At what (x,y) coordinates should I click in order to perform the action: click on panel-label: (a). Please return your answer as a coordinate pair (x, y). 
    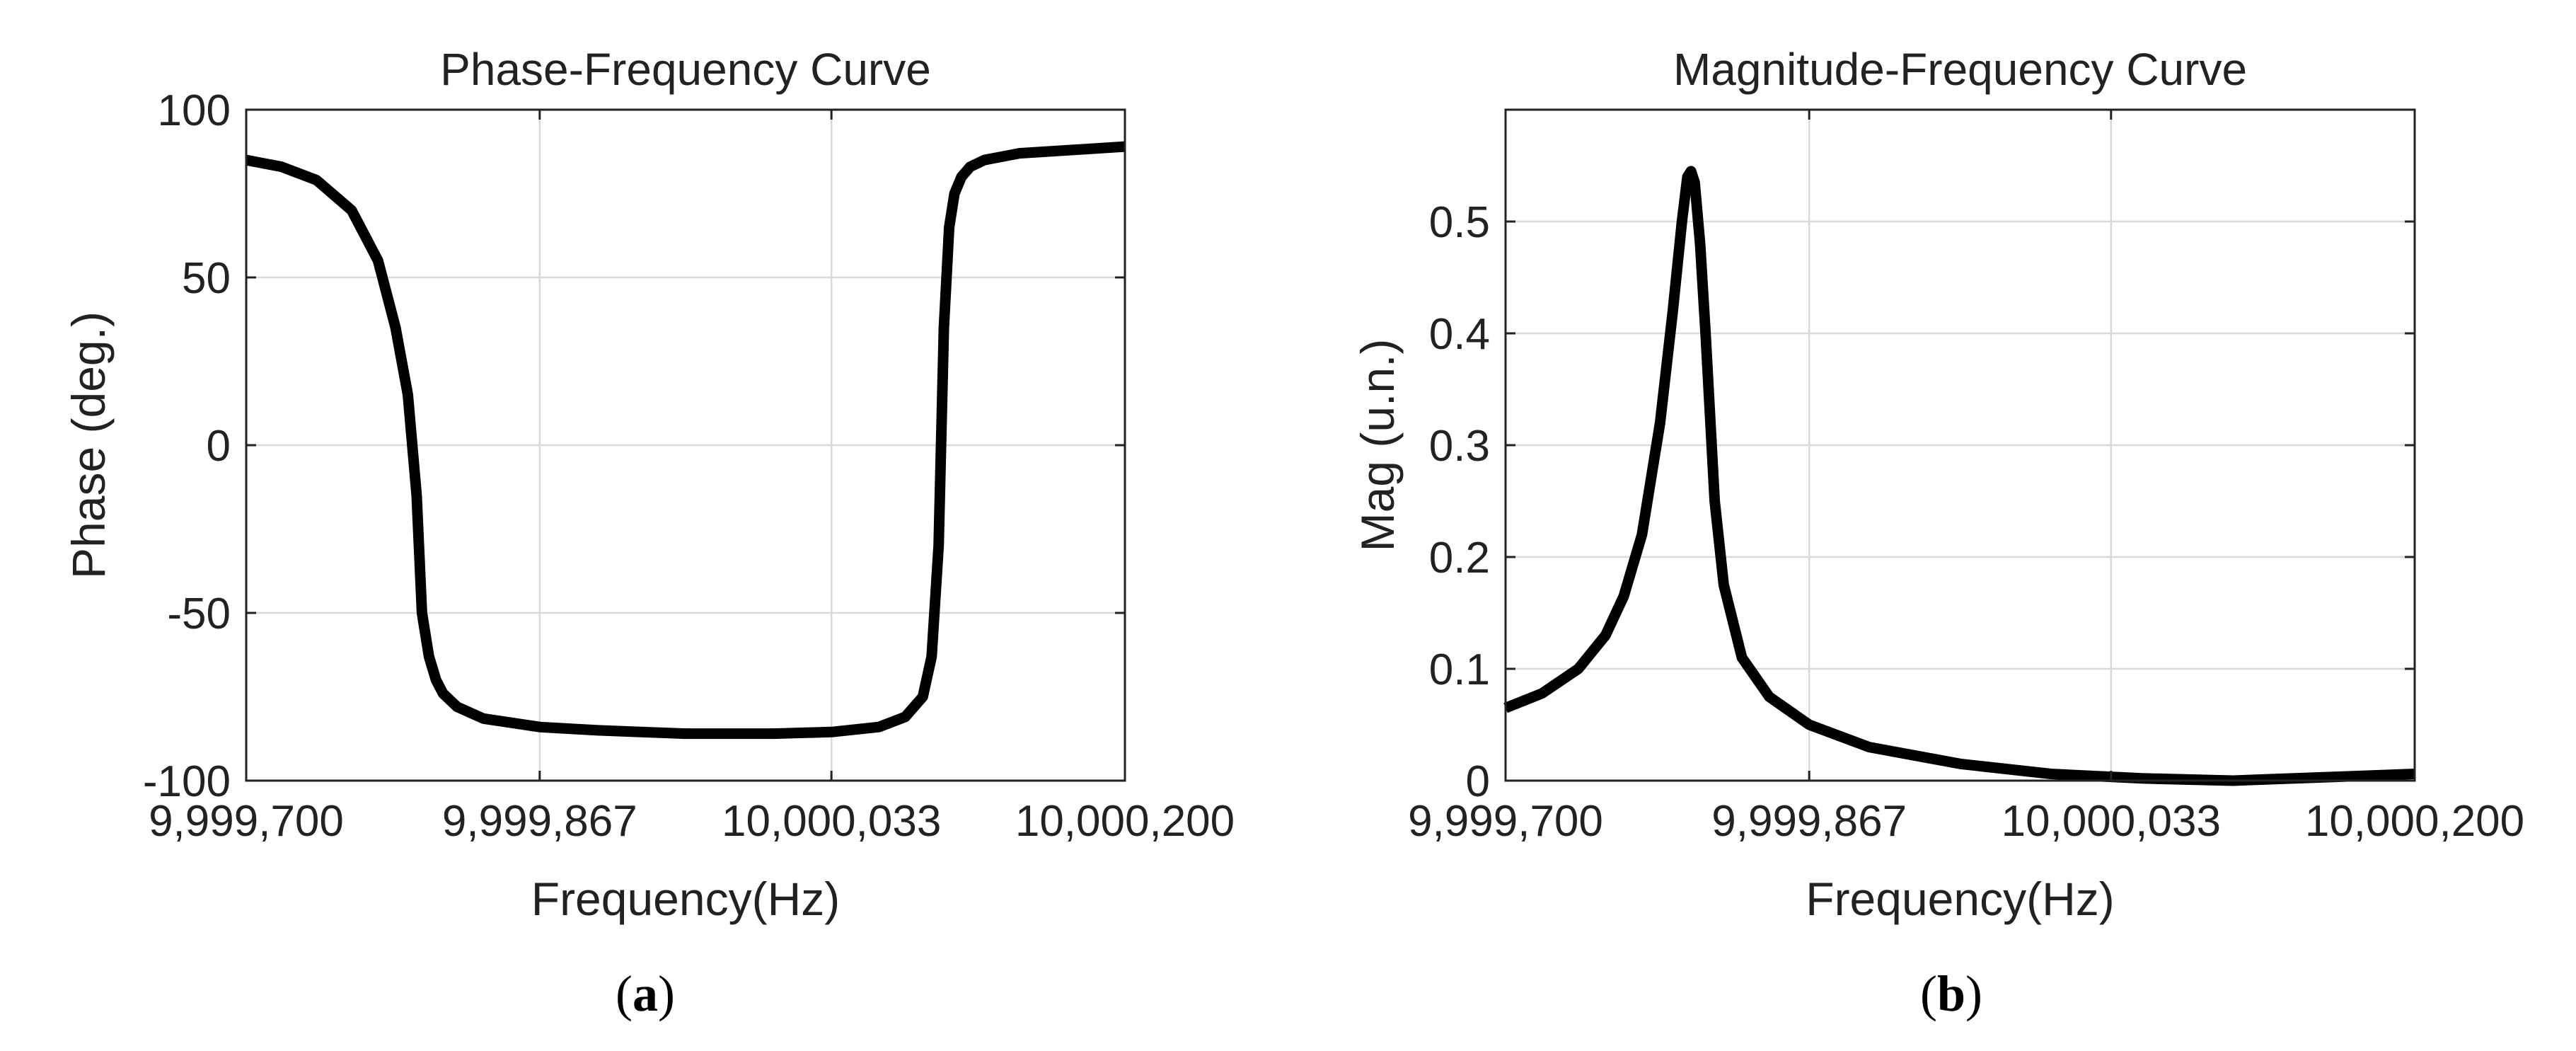
    Looking at the image, I should click on (645, 993).